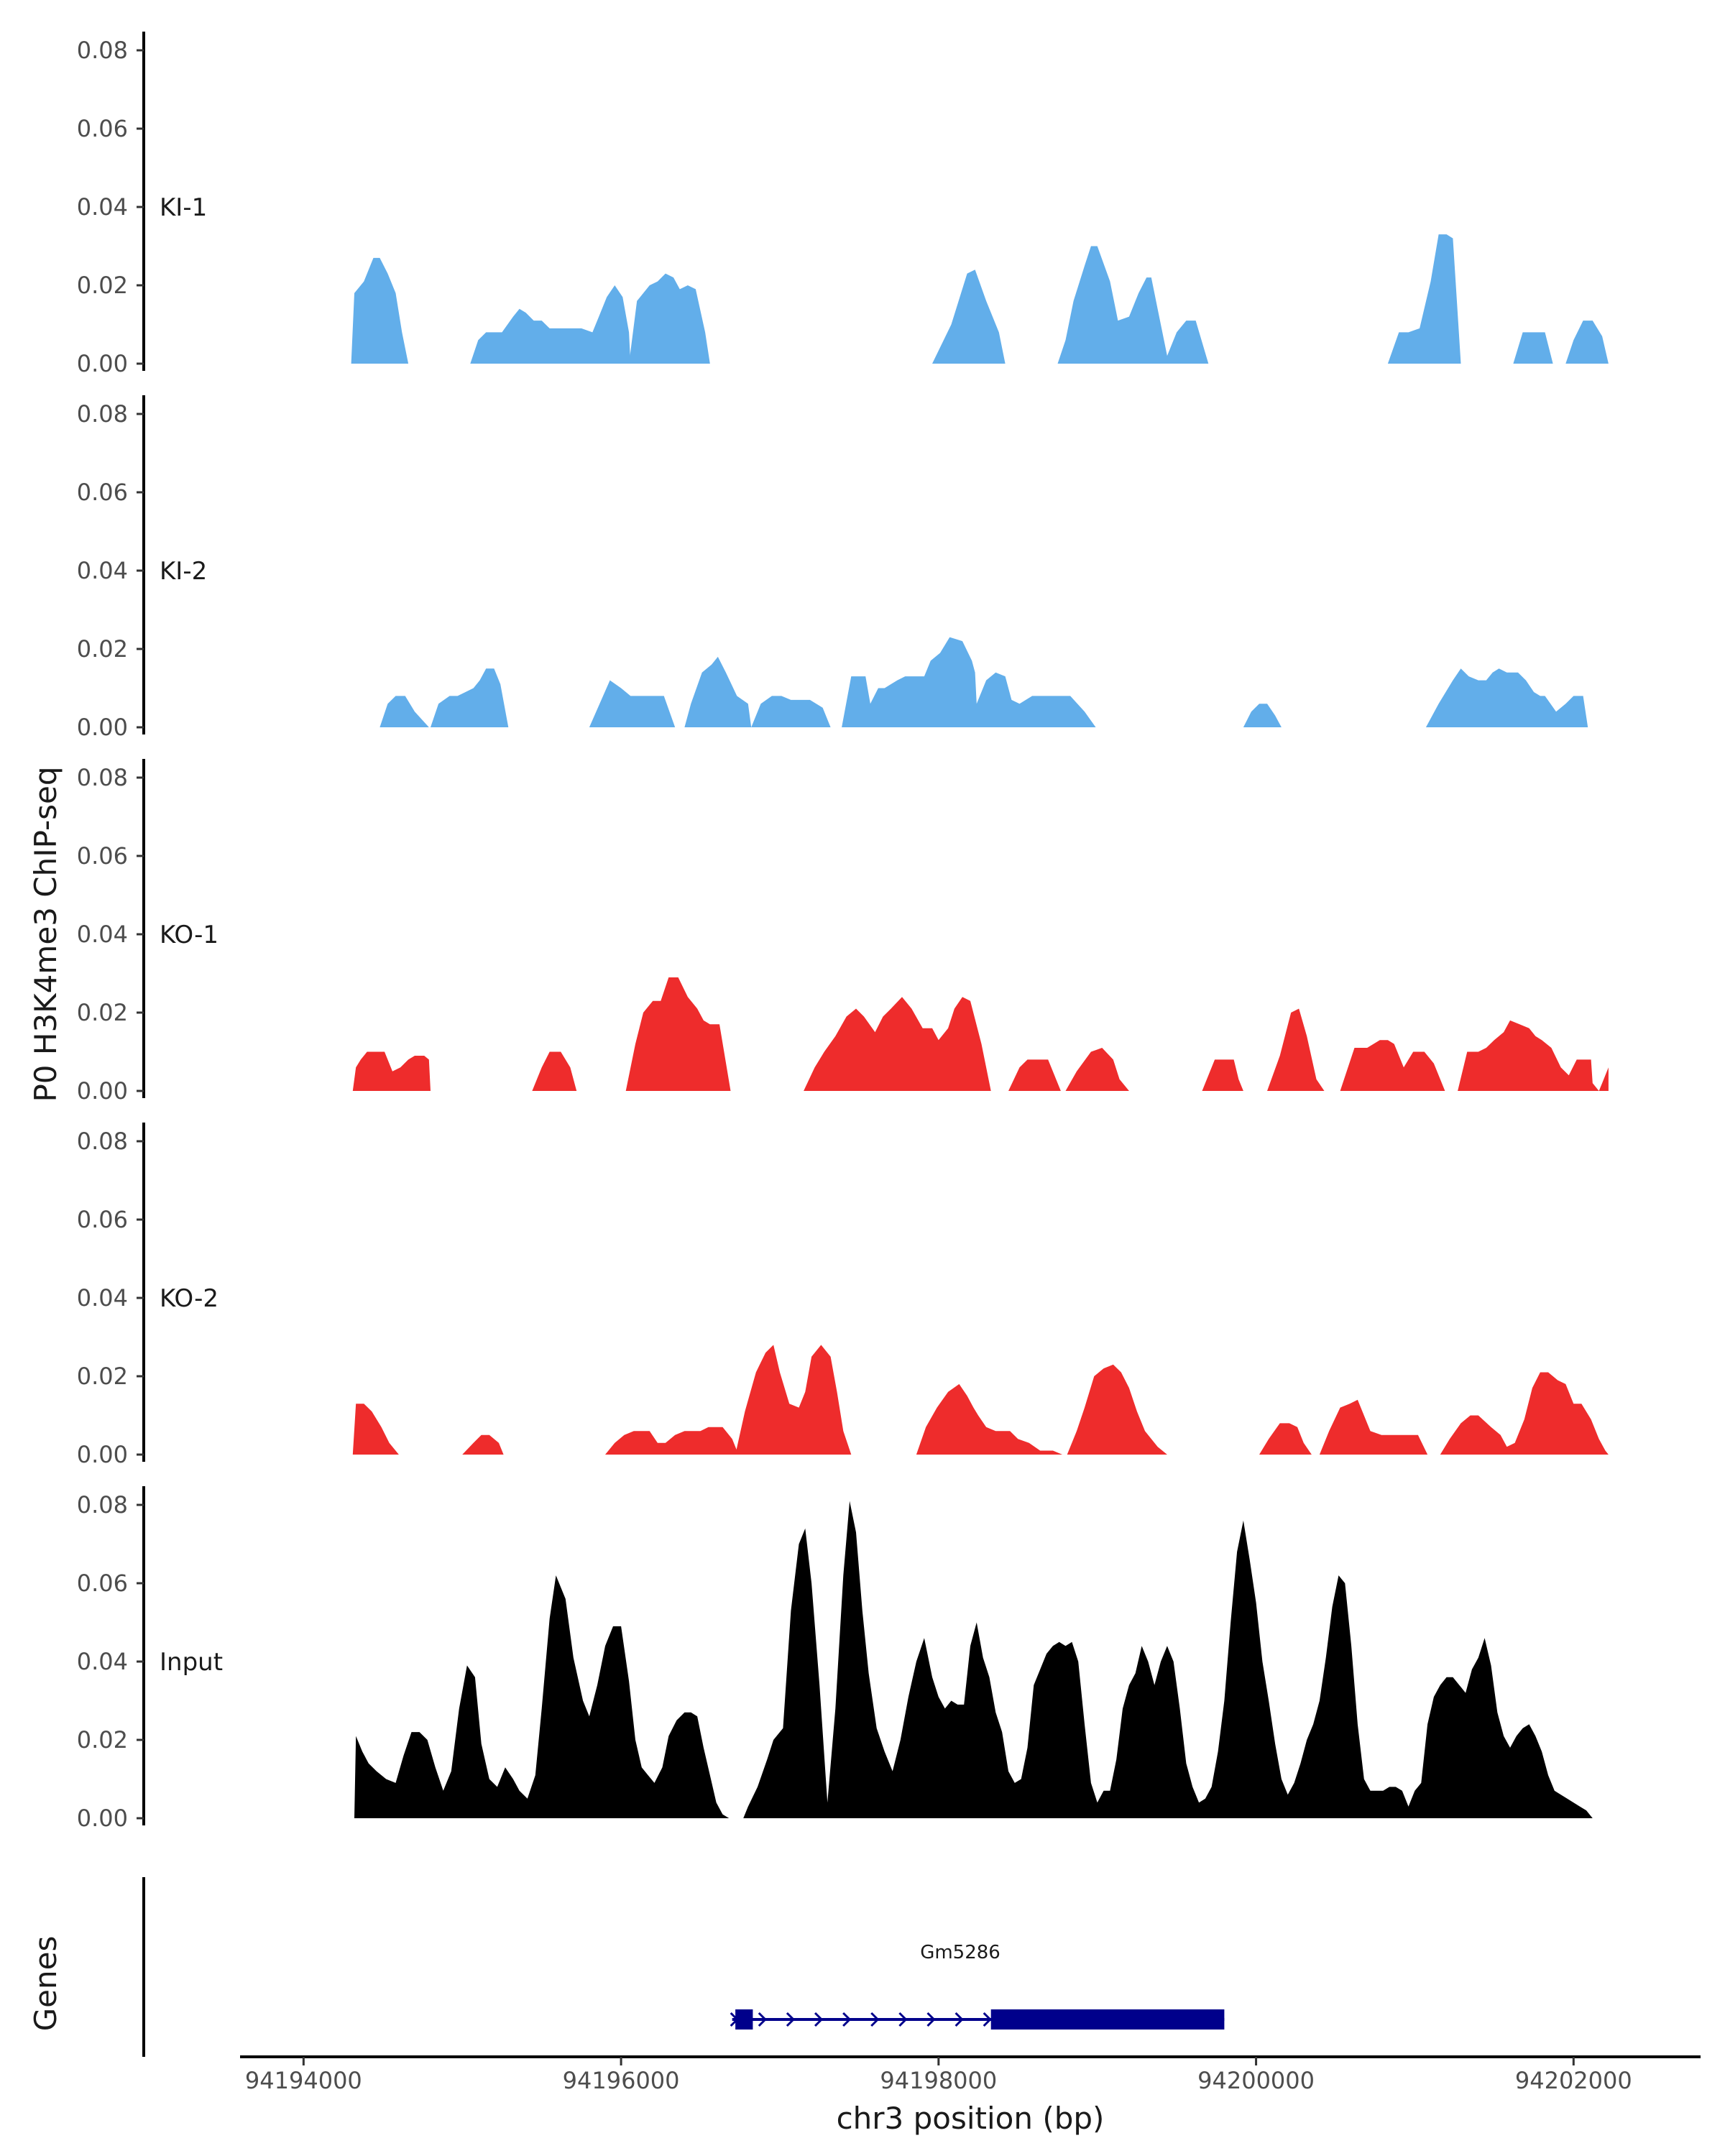  What do you see at coordinates (303, 2080) in the screenshot?
I see `x-tick-label: 94194000` at bounding box center [303, 2080].